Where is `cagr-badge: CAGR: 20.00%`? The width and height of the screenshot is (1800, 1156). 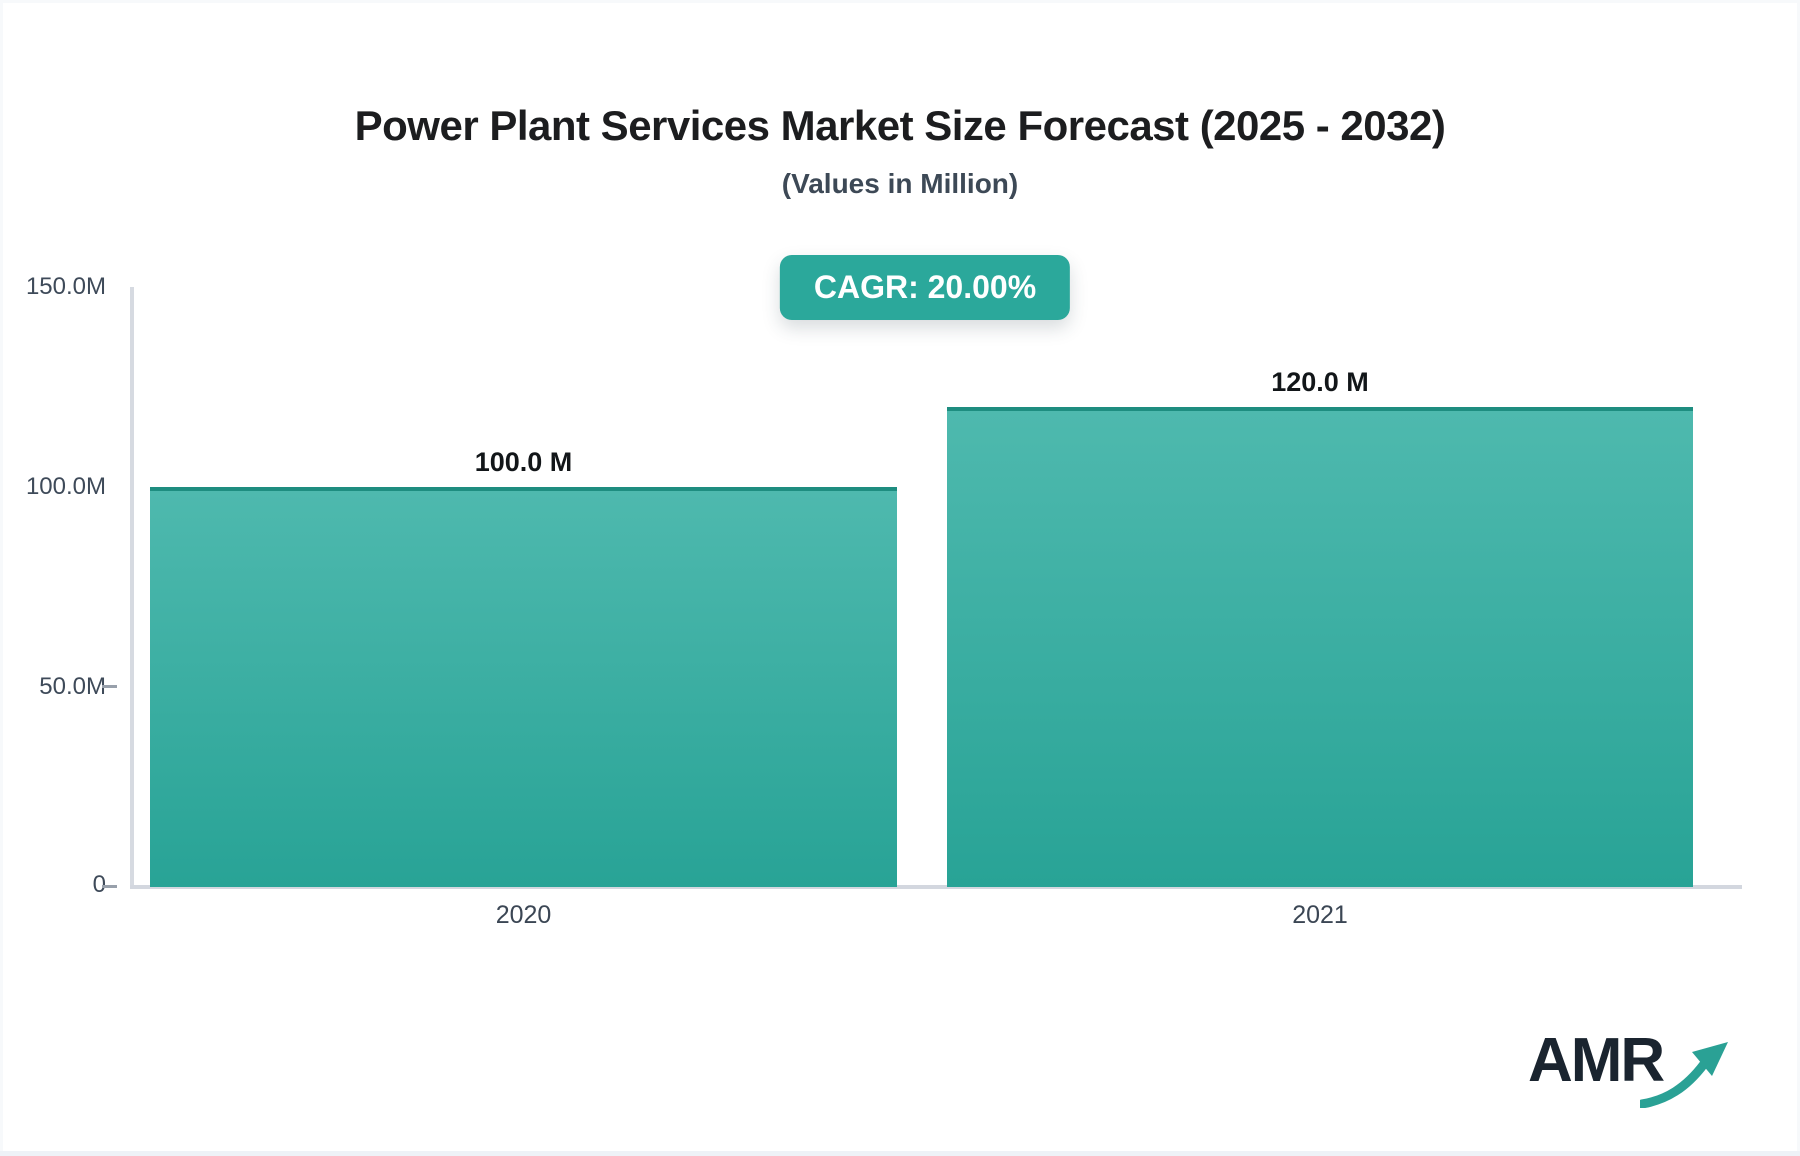
cagr-badge: CAGR: 20.00% is located at coordinates (925, 287).